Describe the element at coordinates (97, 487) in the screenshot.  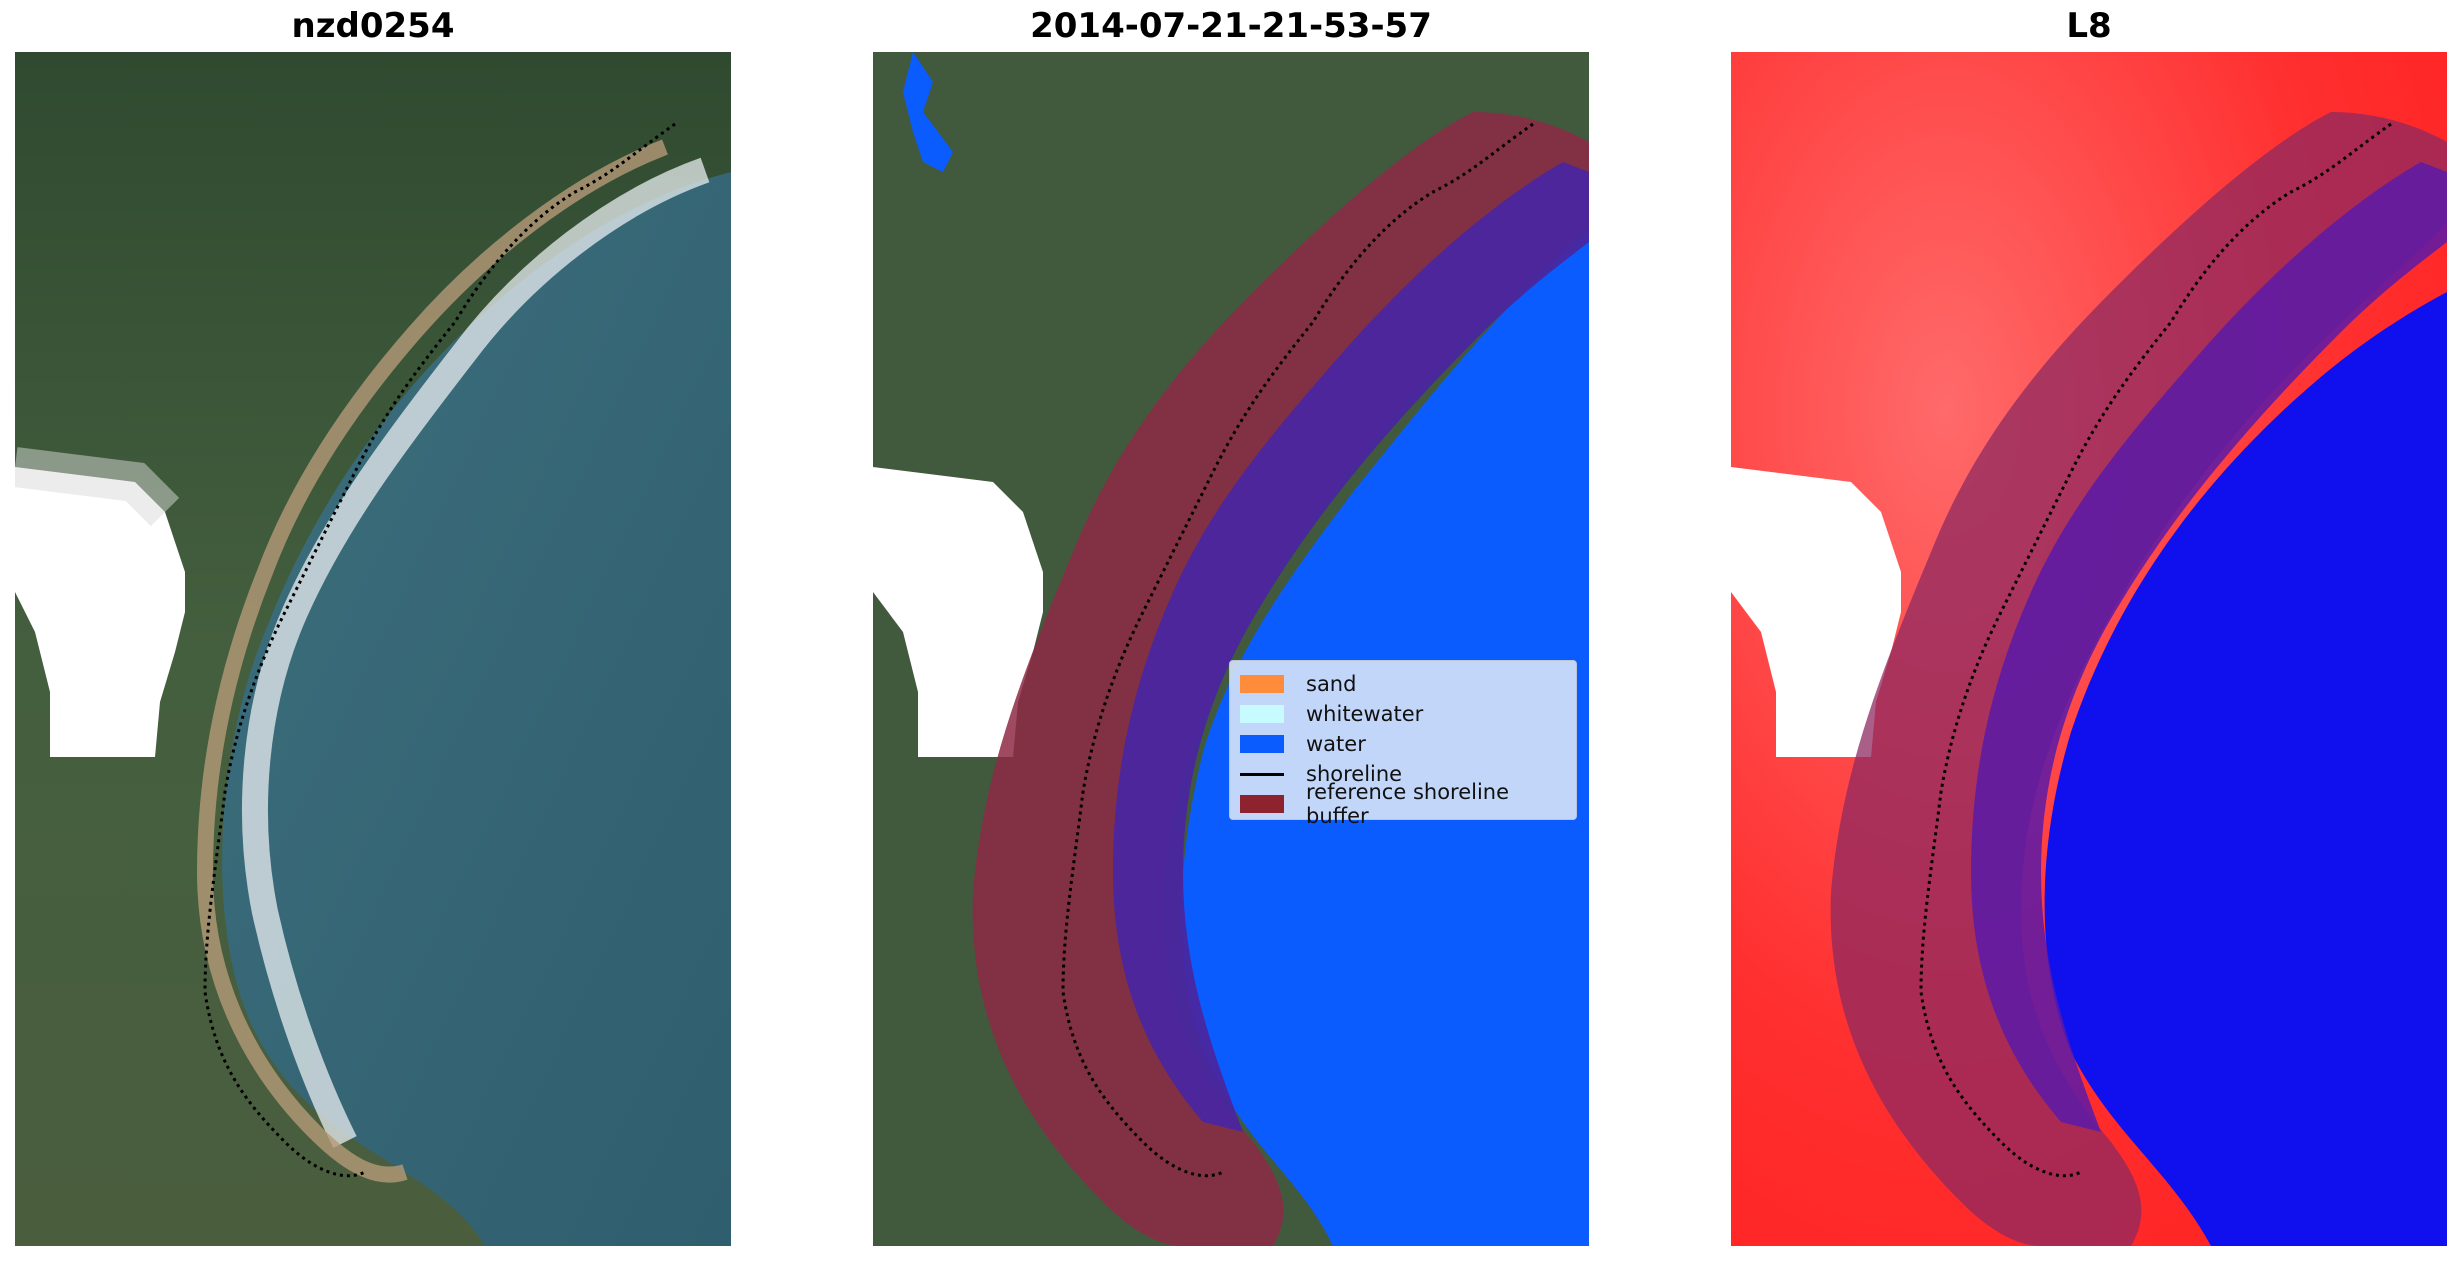
I see `cloud-haze` at that location.